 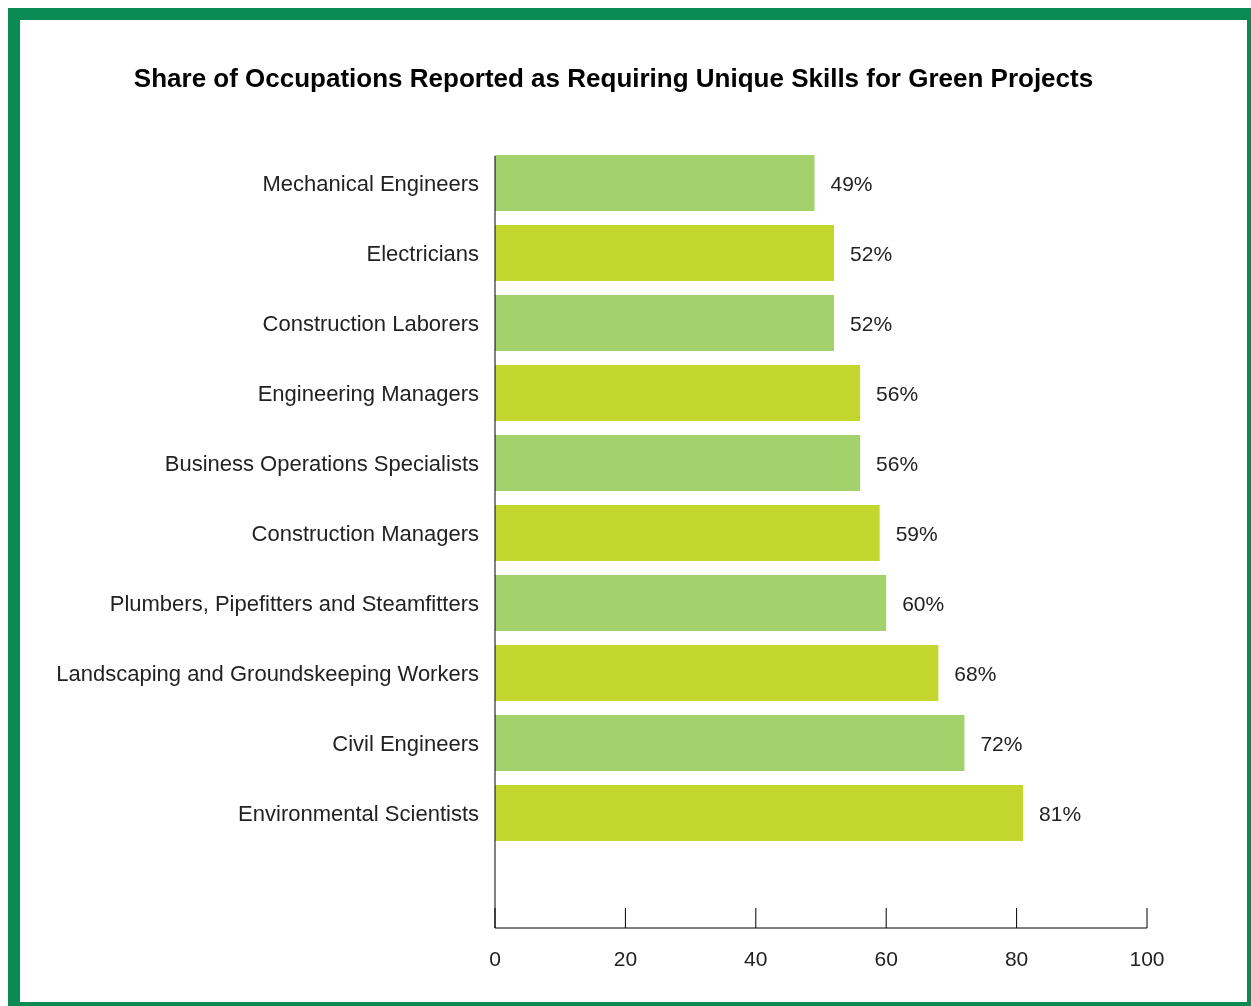 What do you see at coordinates (975, 673) in the screenshot?
I see `data-label: 68%` at bounding box center [975, 673].